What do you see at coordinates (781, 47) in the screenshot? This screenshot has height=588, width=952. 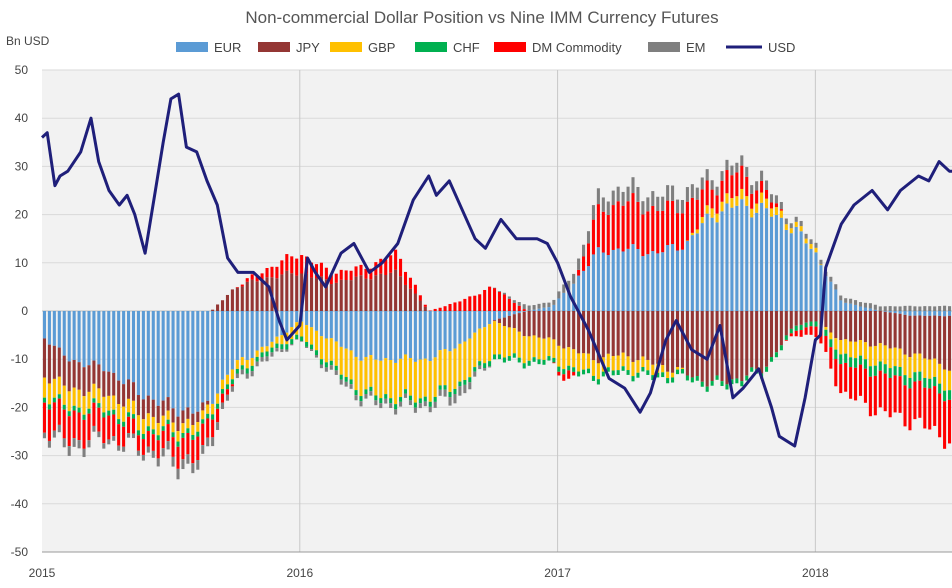 I see `legend-label: USD` at bounding box center [781, 47].